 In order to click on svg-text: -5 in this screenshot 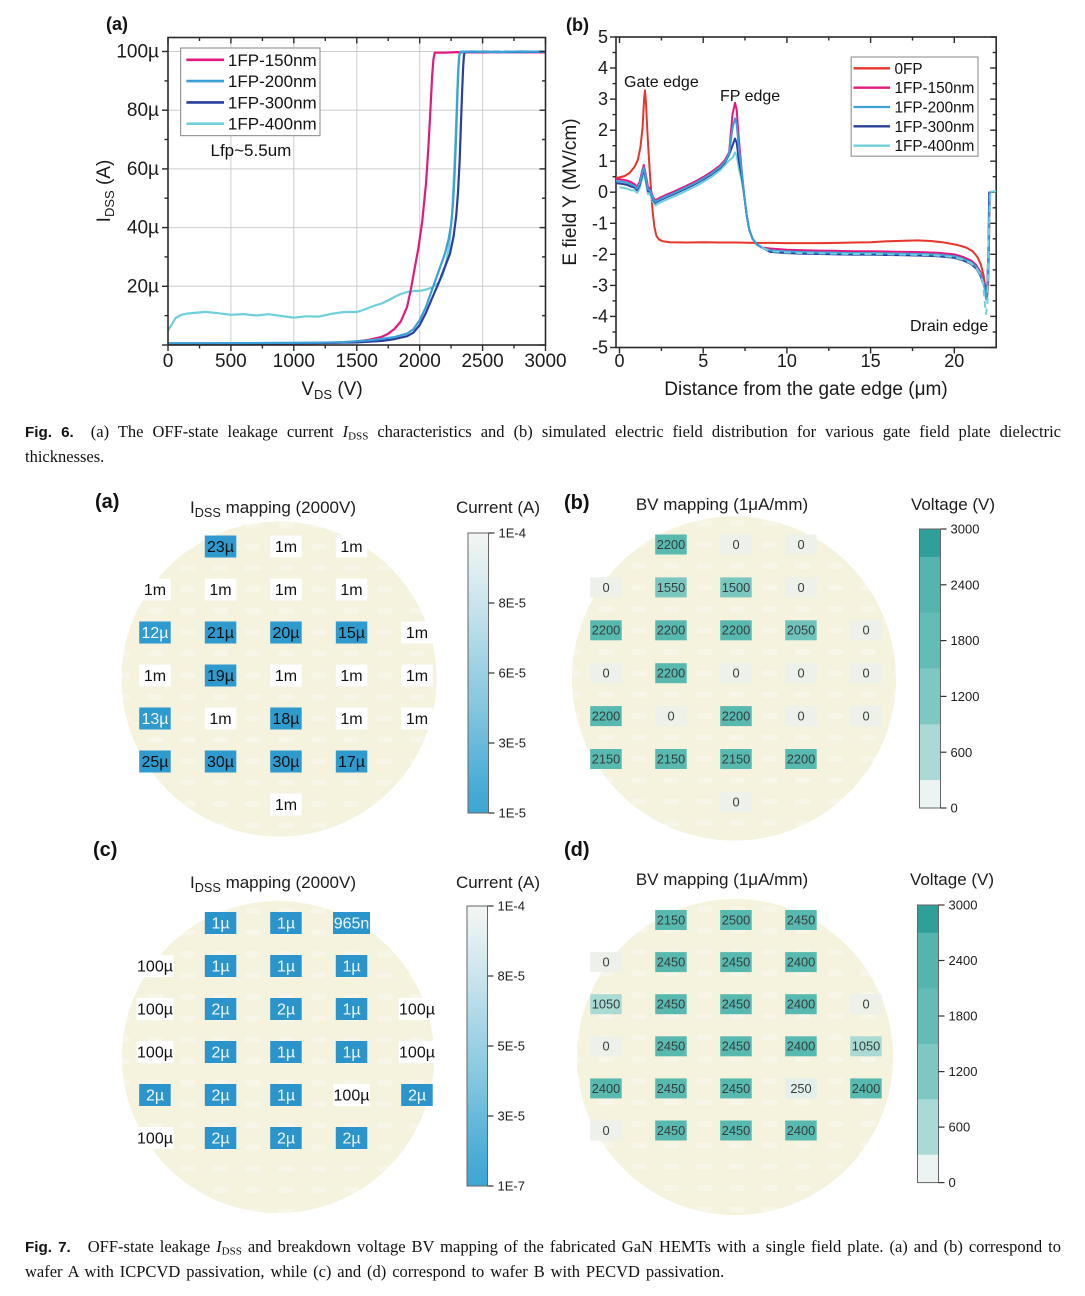, I will do `click(600, 348)`.